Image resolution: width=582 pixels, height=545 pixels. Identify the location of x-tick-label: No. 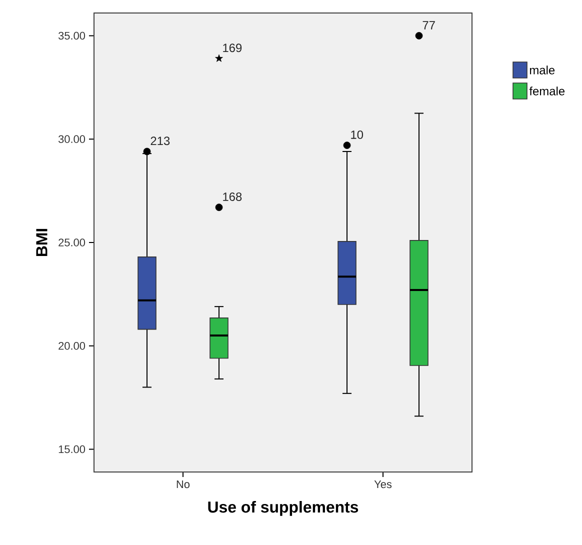
(183, 484).